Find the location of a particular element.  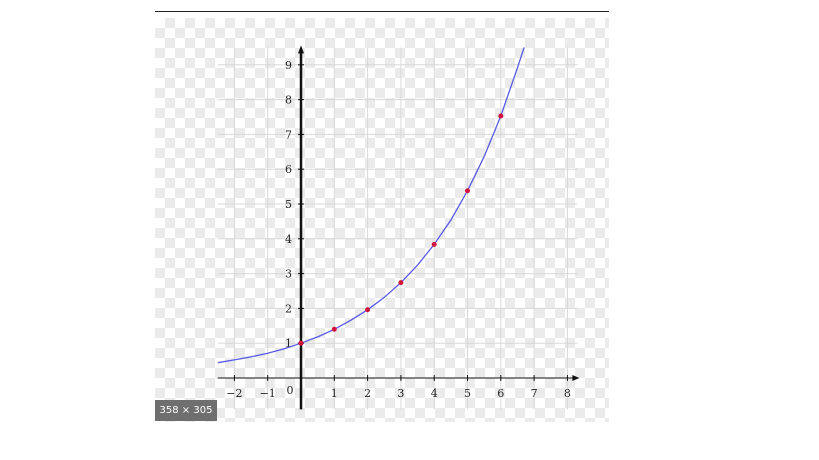

y-tick-label: 4 is located at coordinates (288, 239).